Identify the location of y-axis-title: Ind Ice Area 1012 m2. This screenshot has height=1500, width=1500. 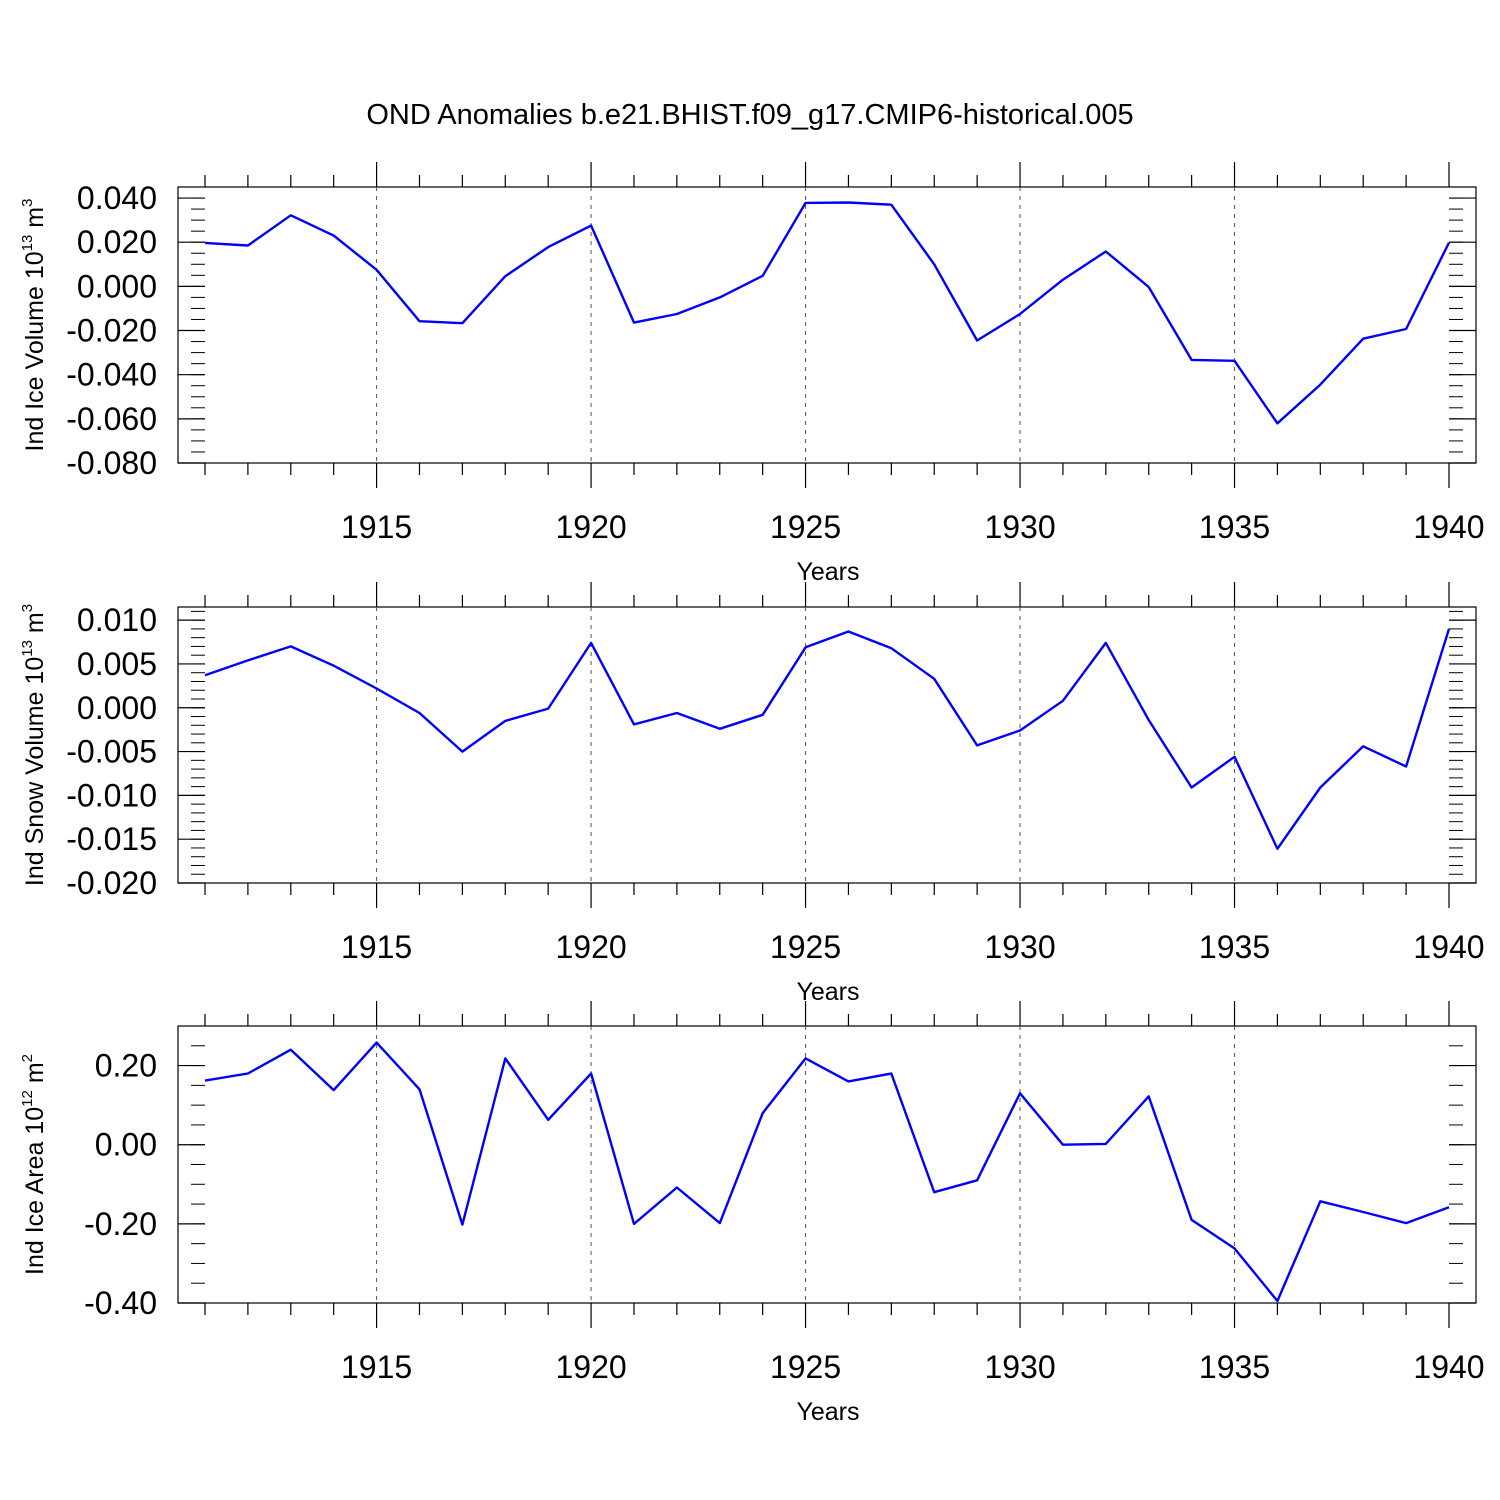
(34, 1164).